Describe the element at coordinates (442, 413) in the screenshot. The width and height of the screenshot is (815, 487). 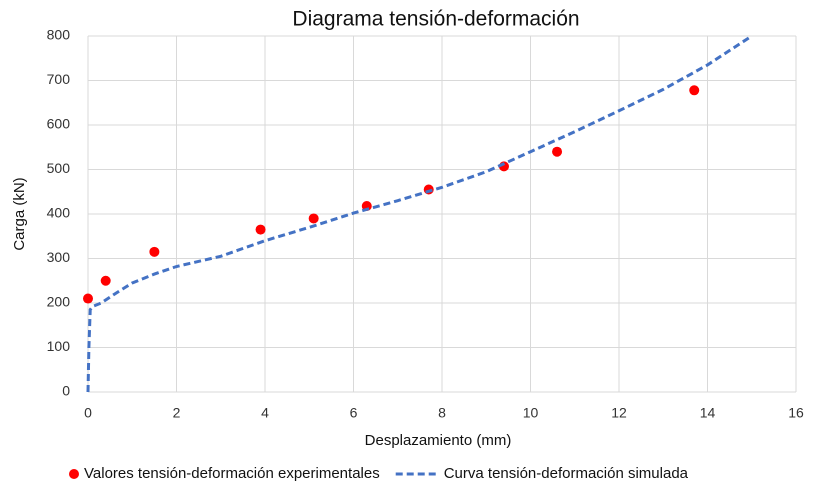
I see `x-tick-label: 8` at that location.